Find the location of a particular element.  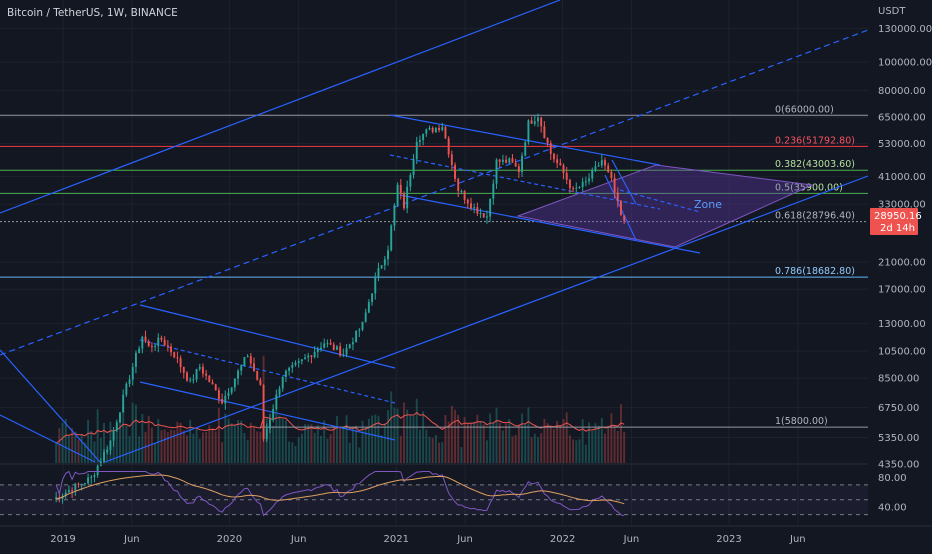

time-axis: 2019 Jun 2020 Jun 2021 Jun 2022 Jun 2023 Jun is located at coordinates (466, 535).